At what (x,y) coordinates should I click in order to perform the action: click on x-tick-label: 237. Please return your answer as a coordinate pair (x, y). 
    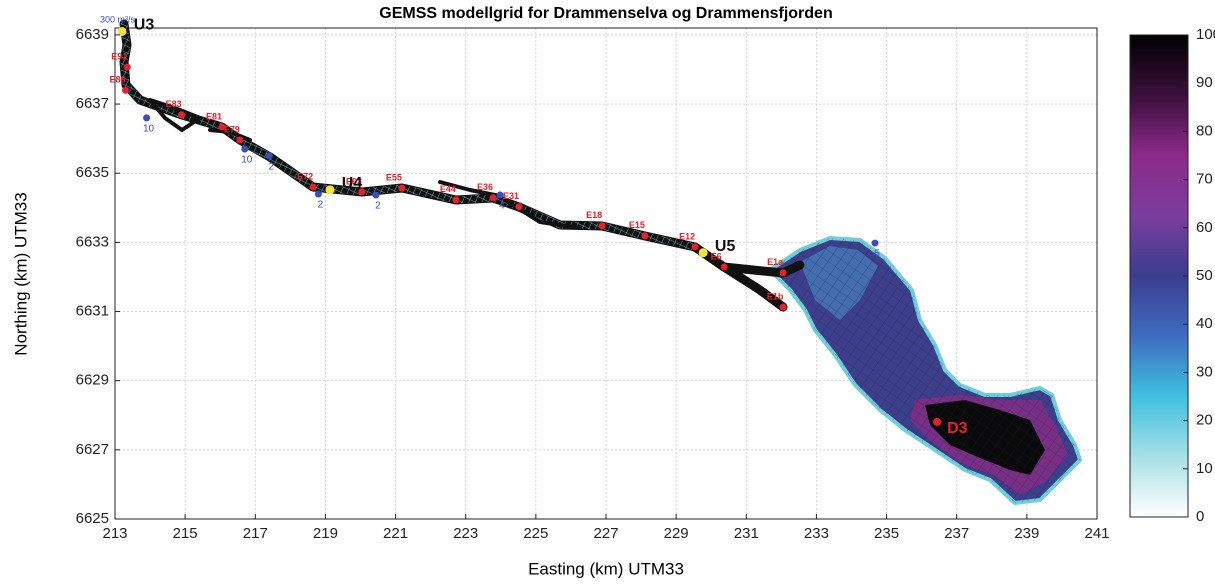
    Looking at the image, I should click on (956, 533).